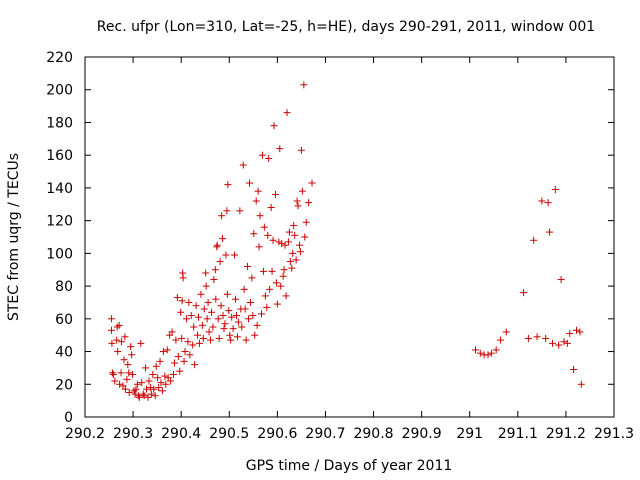 The image size is (640, 480). I want to click on y-tick-label: 40, so click(64, 353).